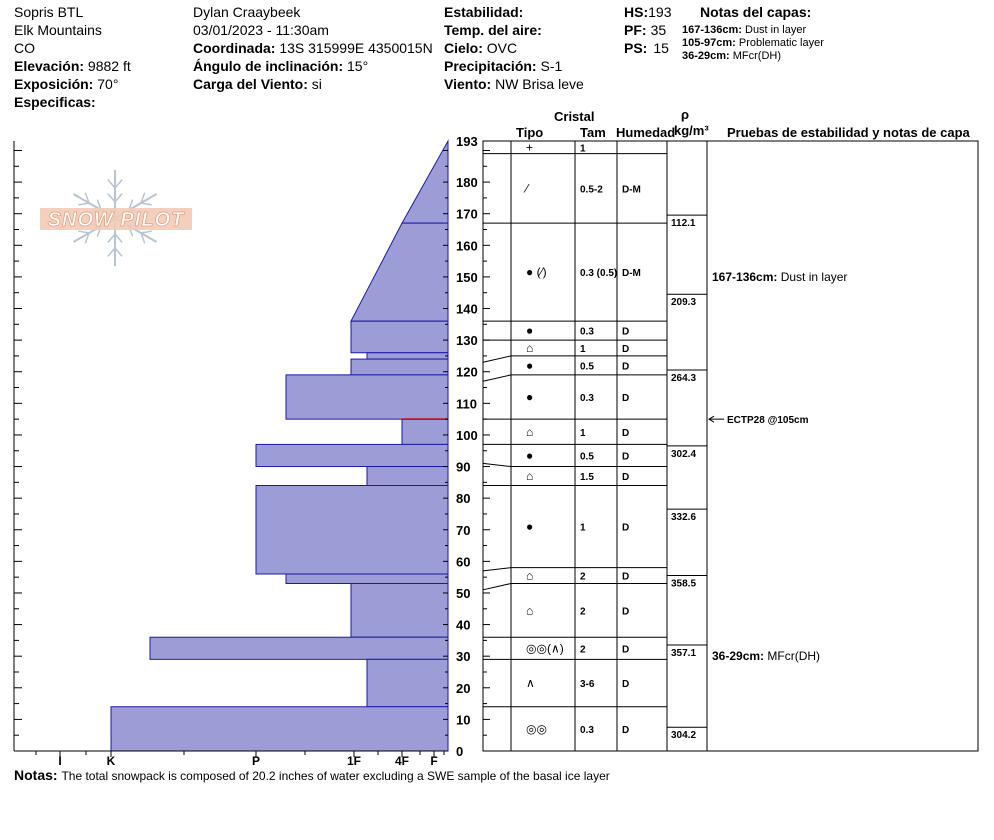  Describe the element at coordinates (316, 84) in the screenshot. I see `wind-load-value: si` at that location.